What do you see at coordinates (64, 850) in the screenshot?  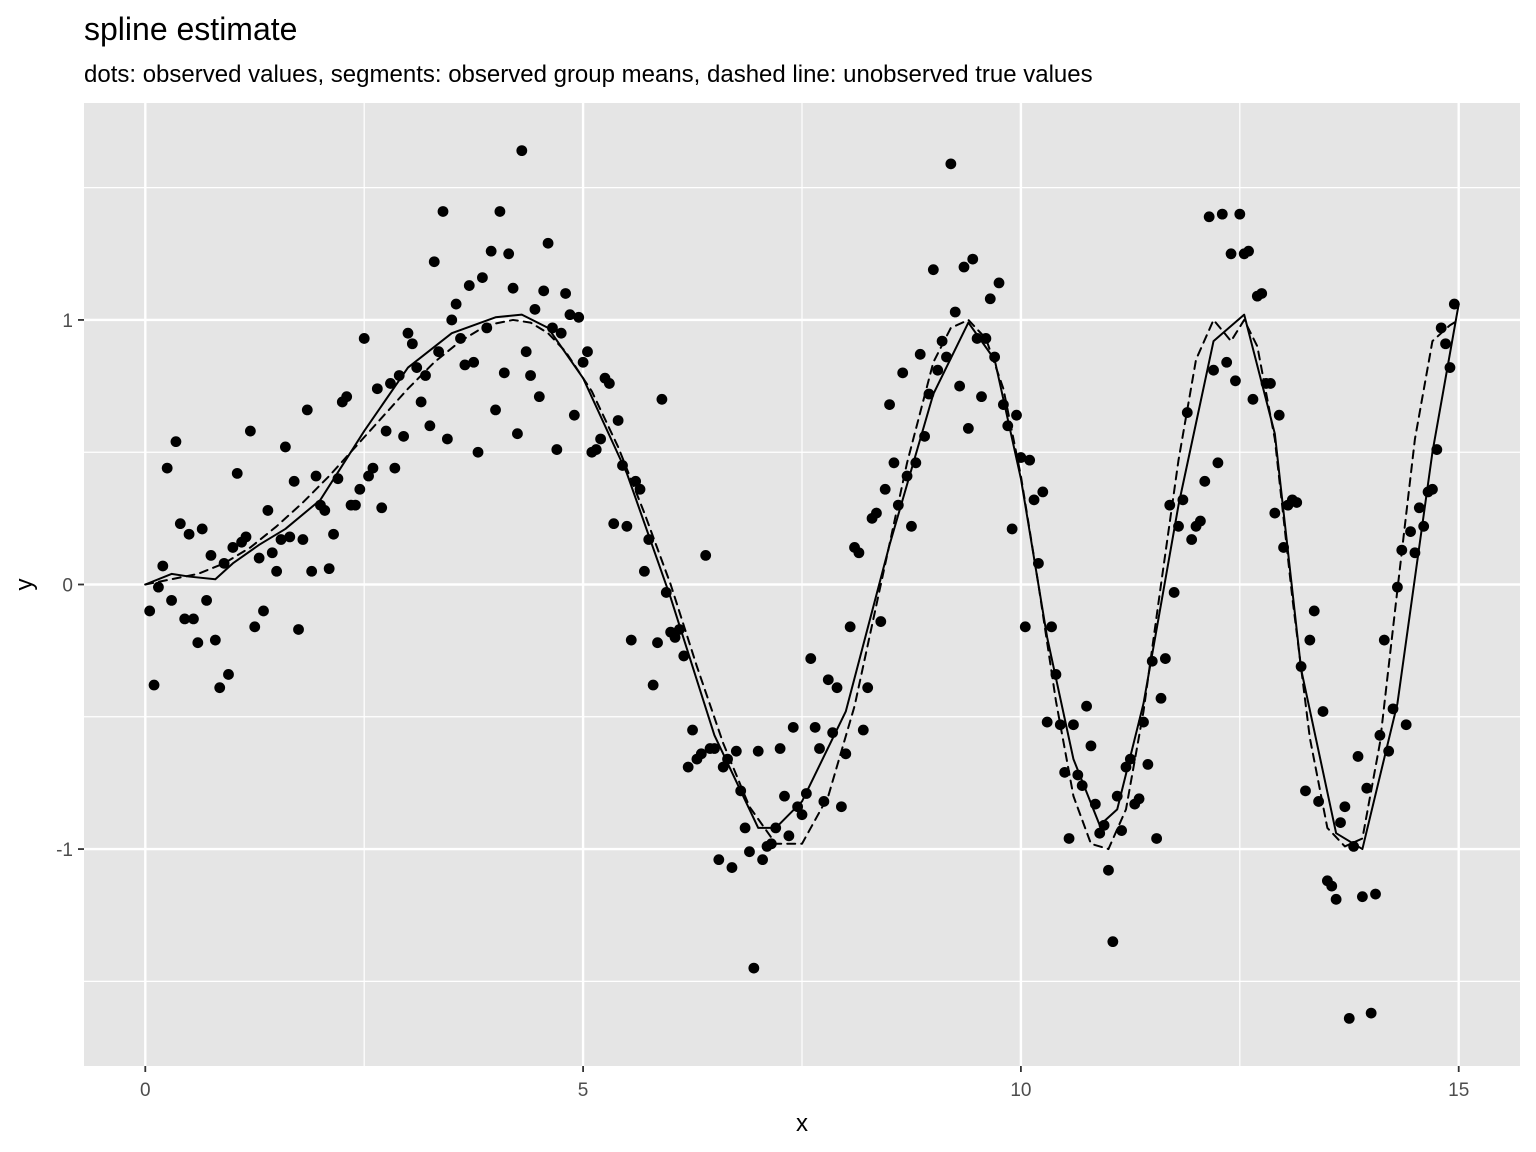 I see `y-tick-label: -1` at bounding box center [64, 850].